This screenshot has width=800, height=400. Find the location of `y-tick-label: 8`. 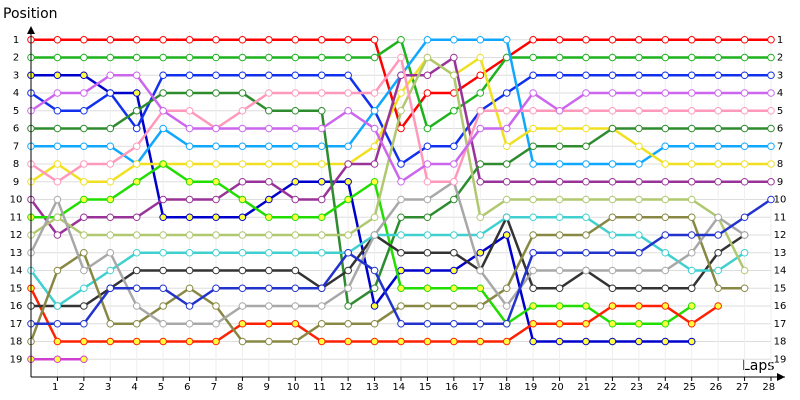

y-tick-label: 8 is located at coordinates (16, 164).